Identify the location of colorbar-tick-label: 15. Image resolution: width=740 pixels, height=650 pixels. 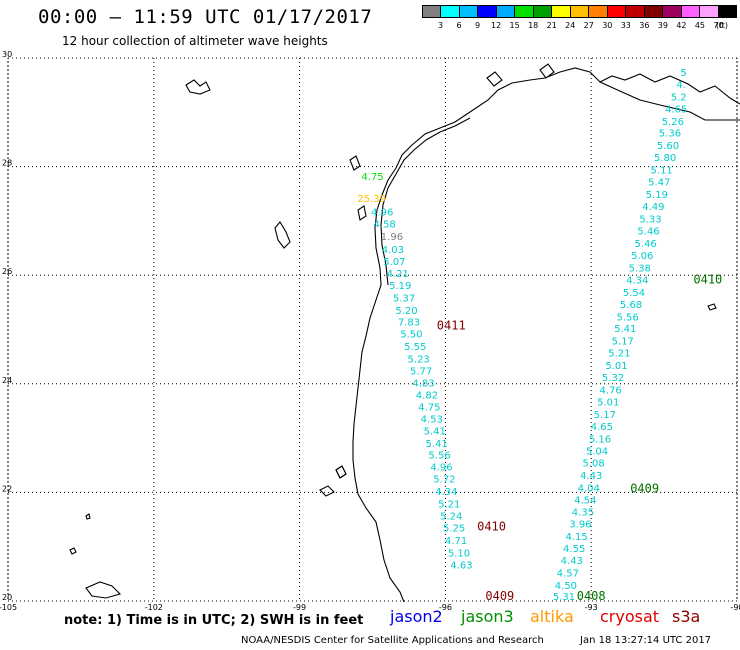
(514, 25).